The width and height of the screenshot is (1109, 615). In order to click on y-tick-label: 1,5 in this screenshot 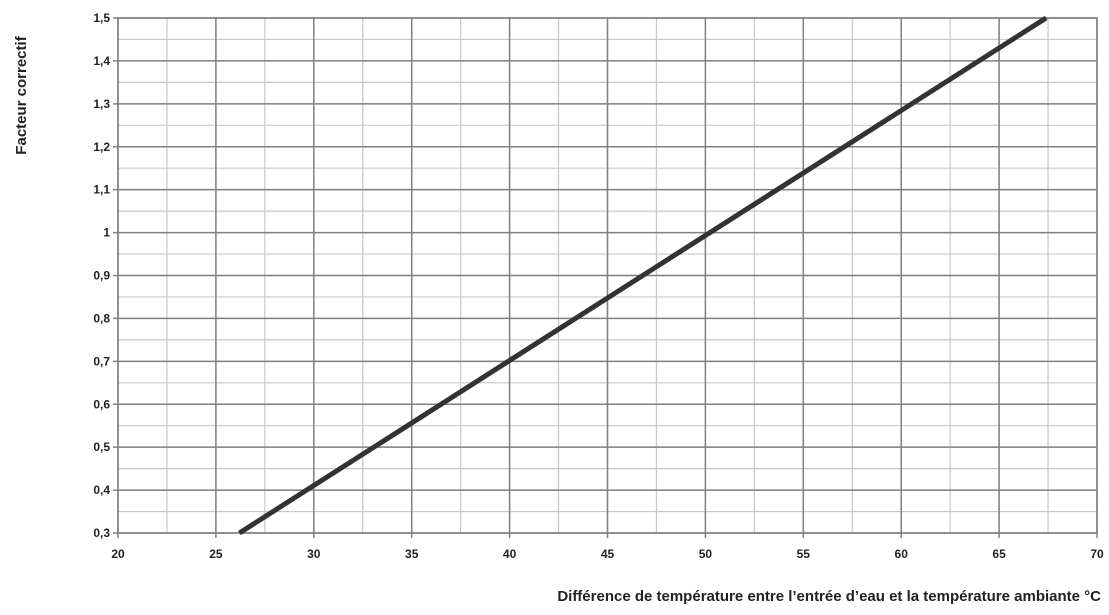, I will do `click(101, 18)`.